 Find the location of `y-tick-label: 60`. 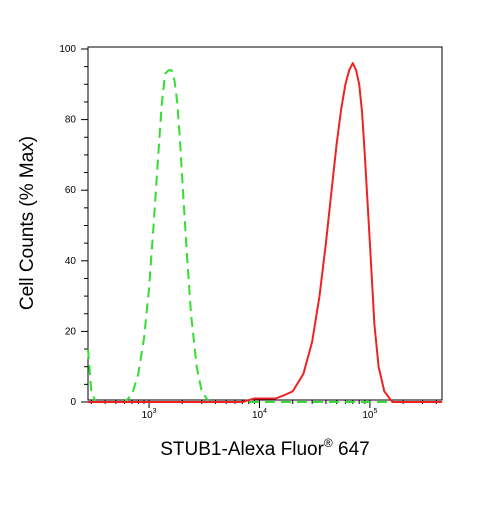

y-tick-label: 60 is located at coordinates (71, 190).